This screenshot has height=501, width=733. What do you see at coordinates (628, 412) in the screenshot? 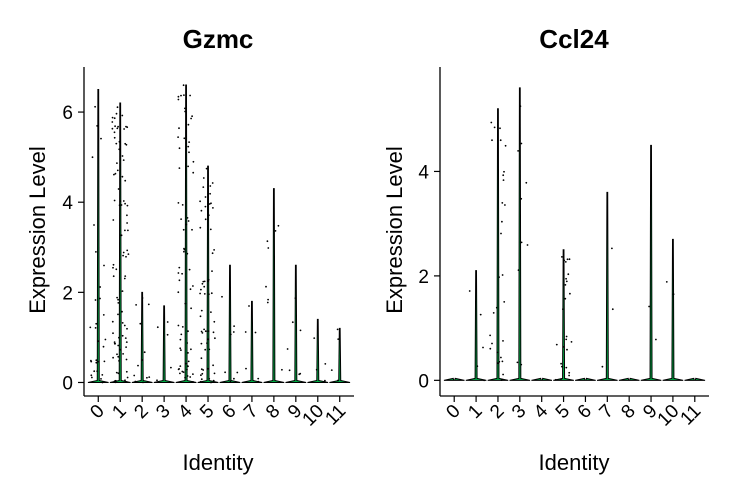
I see `x-tick-label: 8` at bounding box center [628, 412].